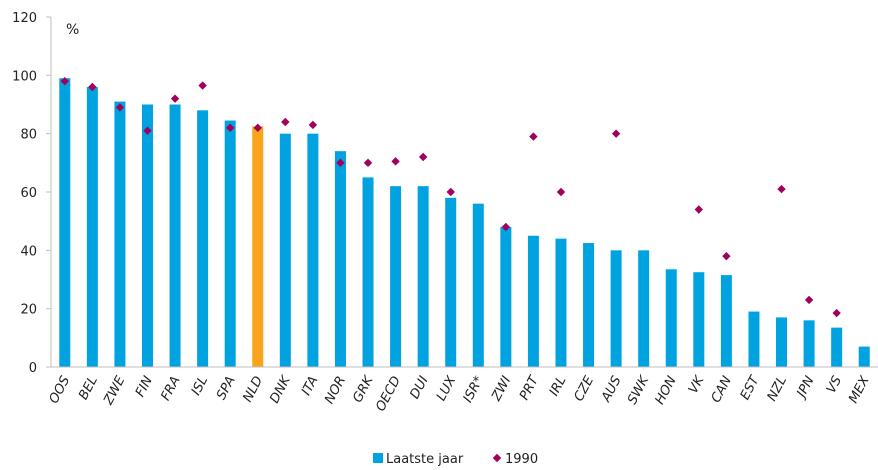 Image resolution: width=878 pixels, height=470 pixels. Describe the element at coordinates (144, 387) in the screenshot. I see `x-tick-label: FIN` at that location.